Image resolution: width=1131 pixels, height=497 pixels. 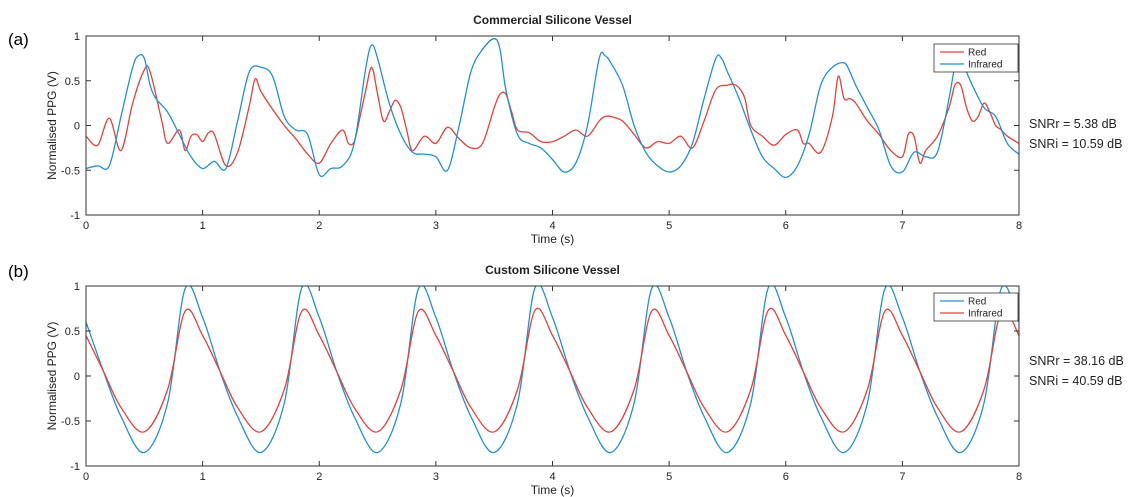 I want to click on snr-red-b: SNRr = 38.16 dB, so click(x=1076, y=361).